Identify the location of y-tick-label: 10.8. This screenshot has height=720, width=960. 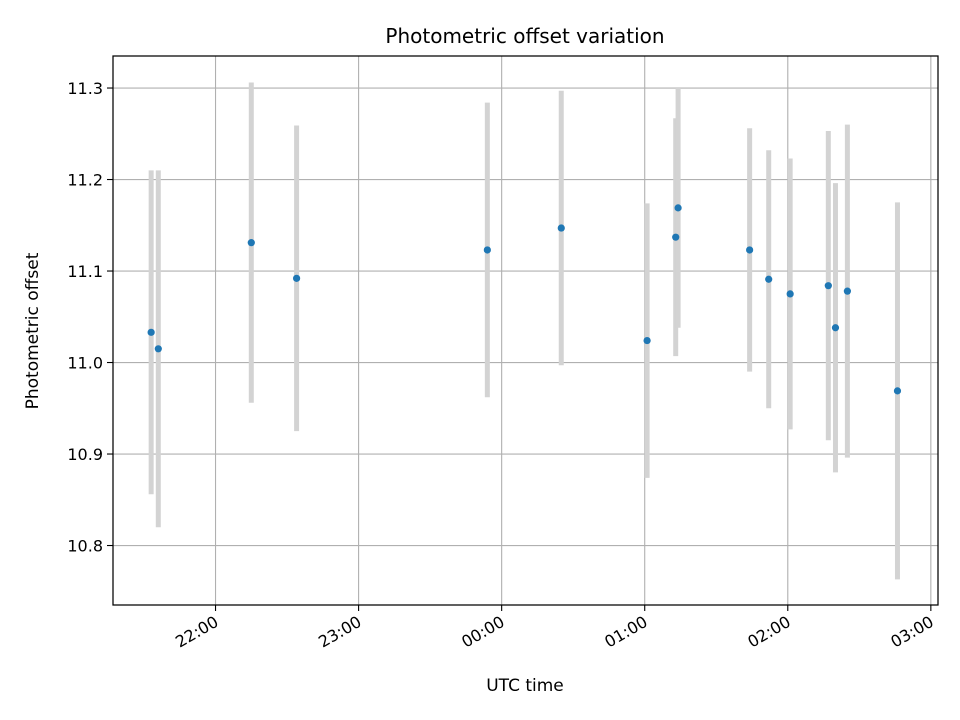
(85, 546).